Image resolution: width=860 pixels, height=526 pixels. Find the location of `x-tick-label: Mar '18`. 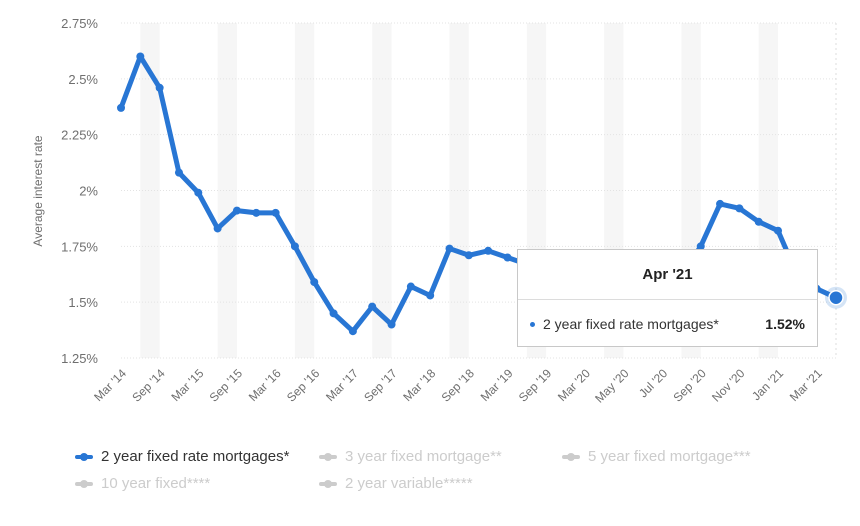

x-tick-label: Mar '18 is located at coordinates (419, 385).